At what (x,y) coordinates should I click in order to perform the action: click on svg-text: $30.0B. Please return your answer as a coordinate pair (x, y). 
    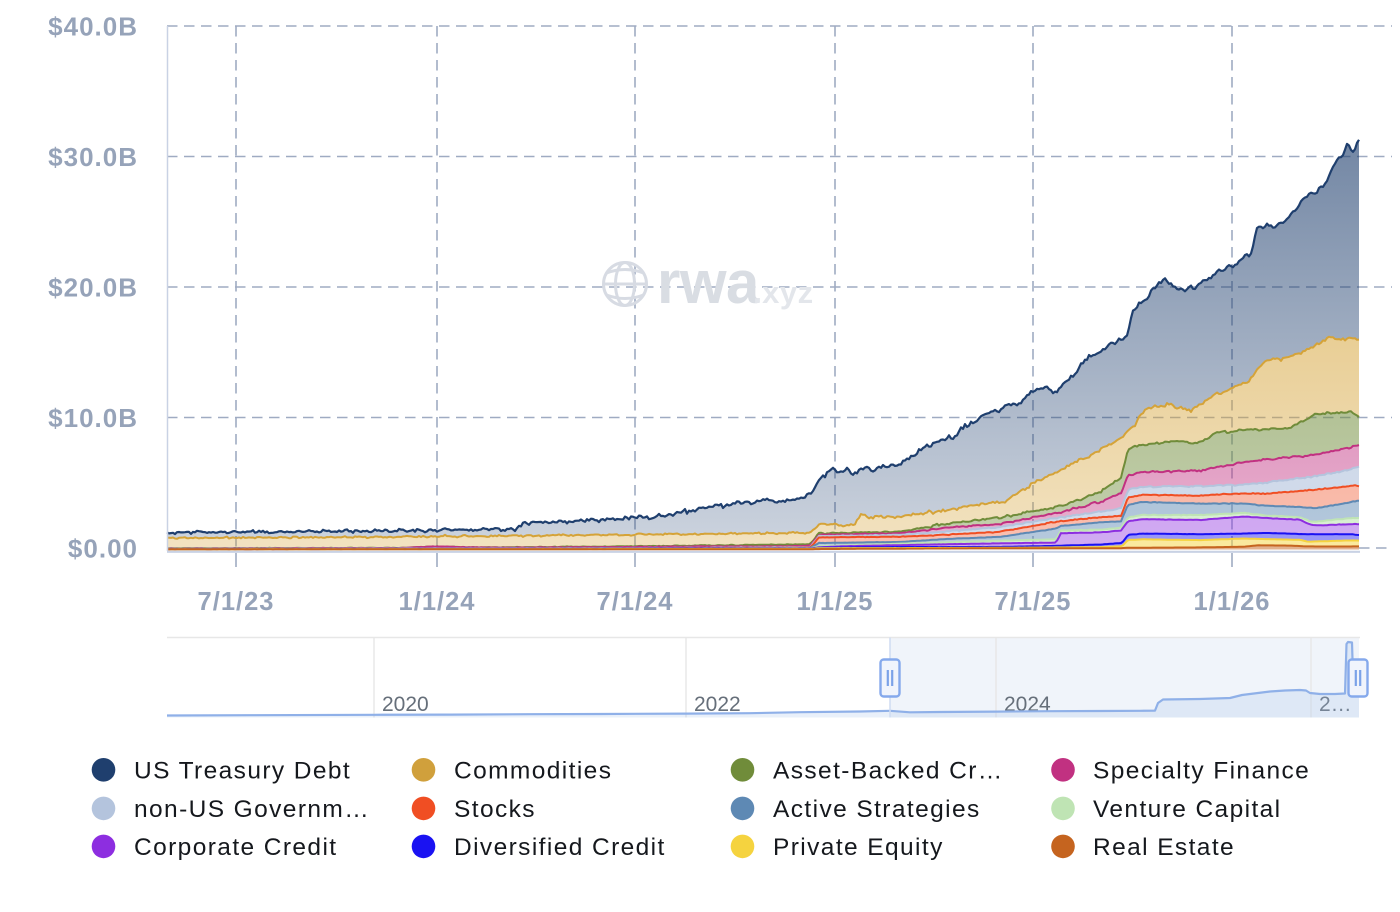
    Looking at the image, I should click on (93, 157).